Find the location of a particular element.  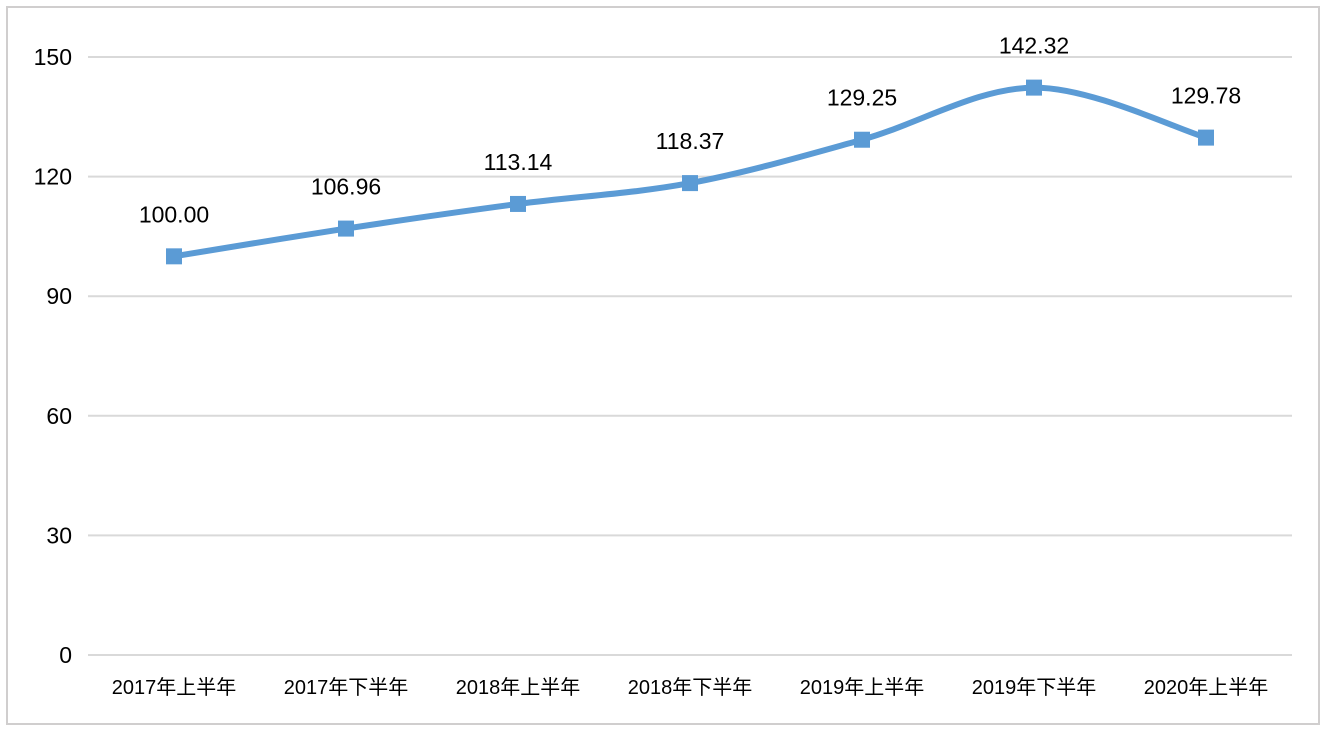

y-tick-label: 120 is located at coordinates (53, 177).